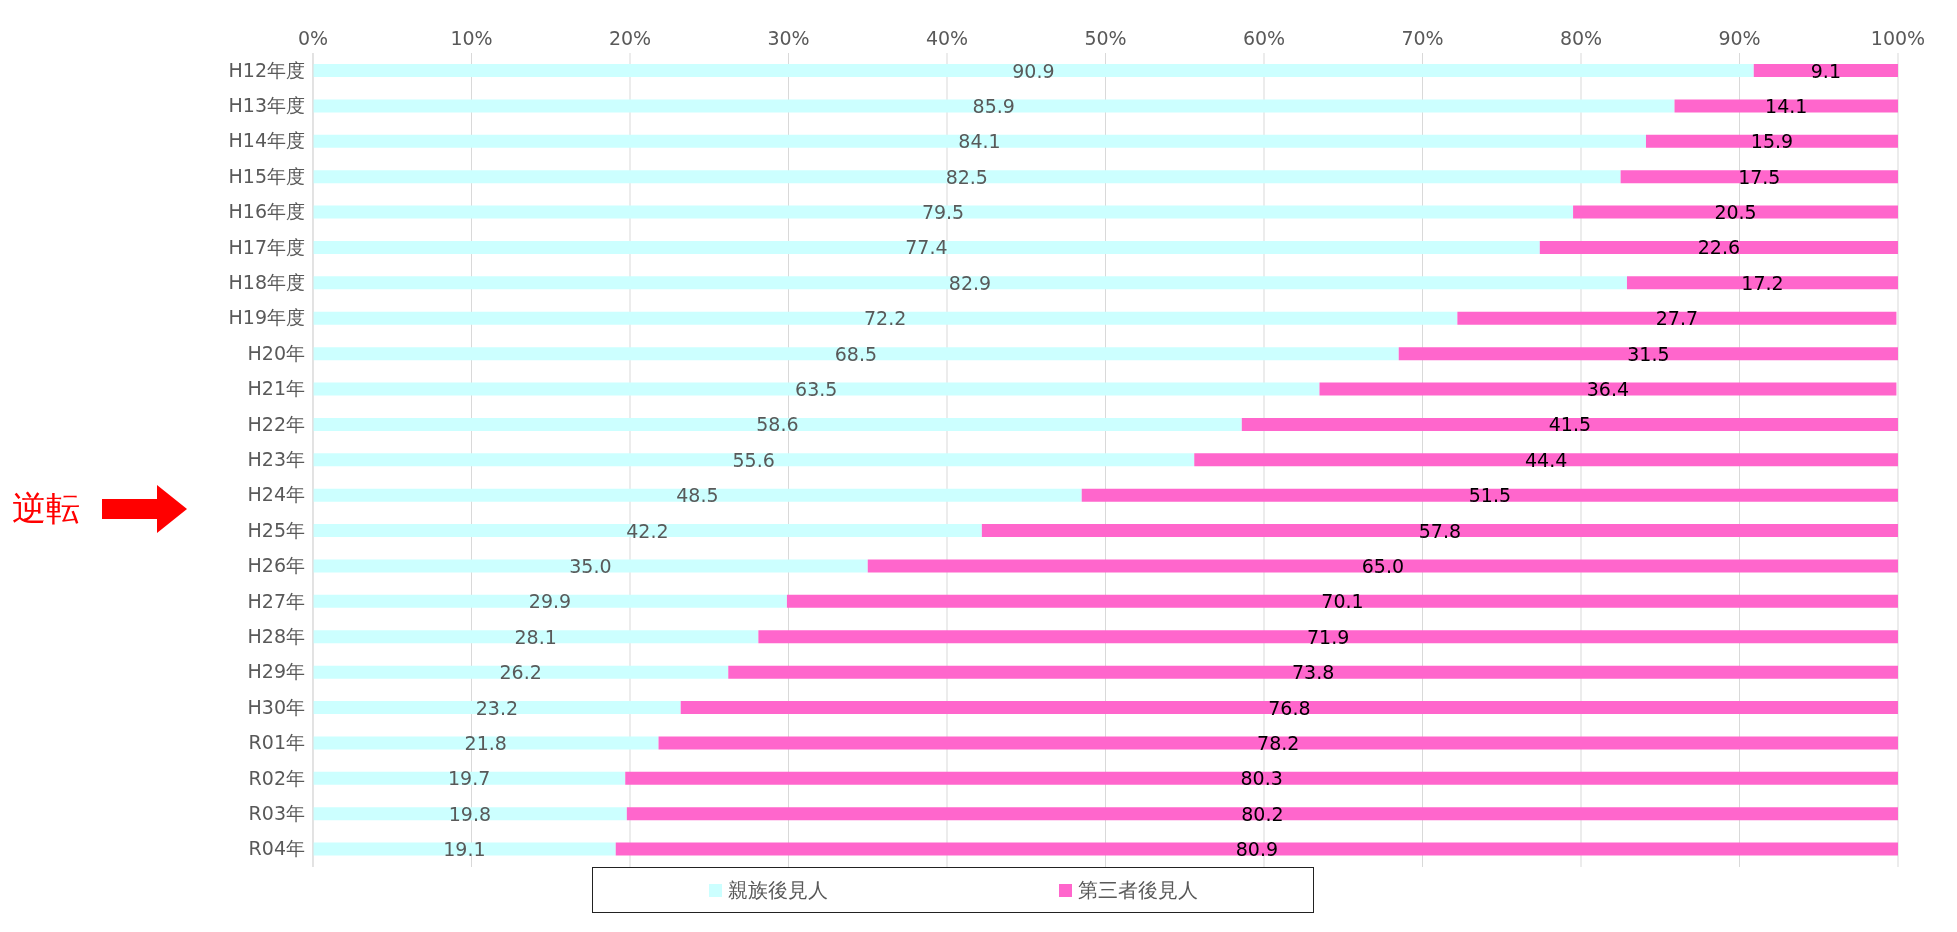 Image resolution: width=1957 pixels, height=932 pixels. What do you see at coordinates (788, 38) in the screenshot?
I see `x-tick-label: 30%` at bounding box center [788, 38].